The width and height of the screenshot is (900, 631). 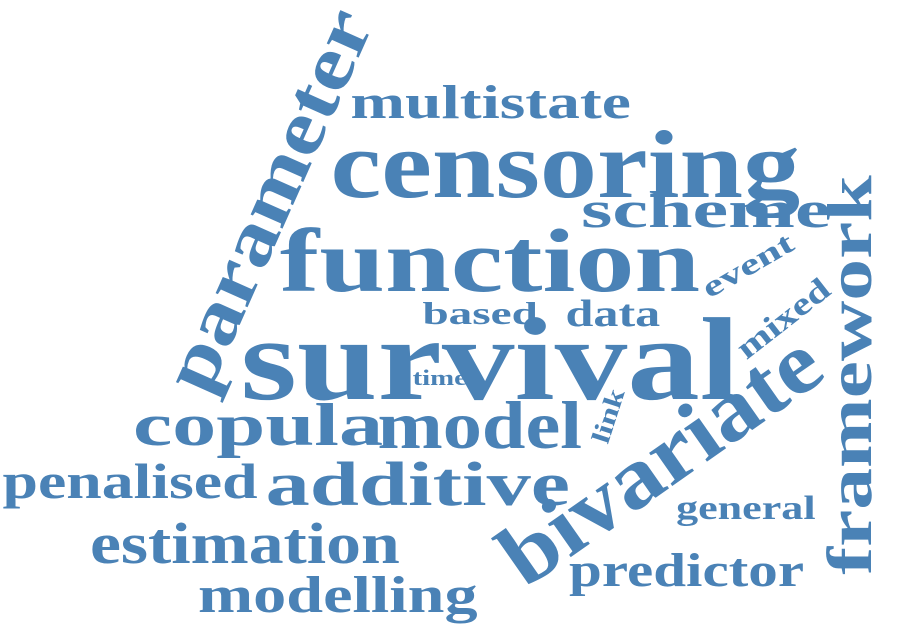 What do you see at coordinates (130, 481) in the screenshot?
I see `word-penalised: penalised` at bounding box center [130, 481].